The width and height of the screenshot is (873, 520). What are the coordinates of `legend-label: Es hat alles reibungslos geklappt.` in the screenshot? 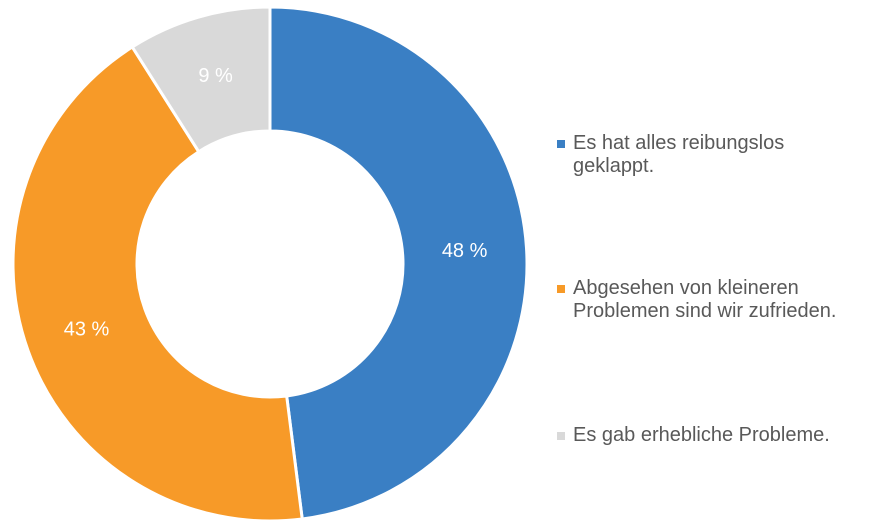 It's located at (679, 154).